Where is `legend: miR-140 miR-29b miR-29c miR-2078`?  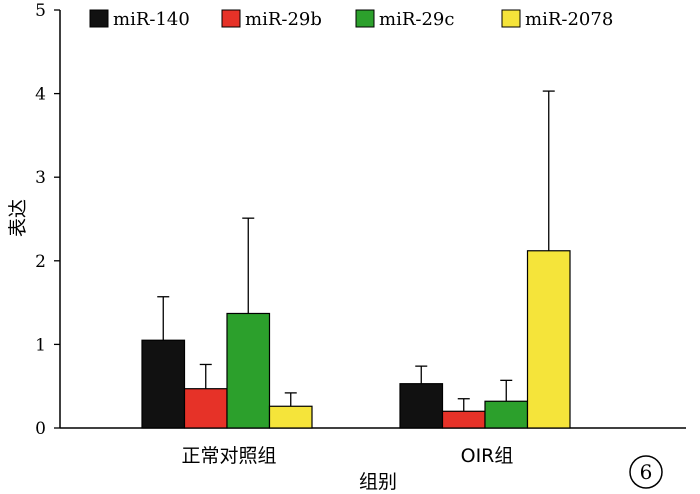
legend: miR-140 miR-29b miR-29c miR-2078 is located at coordinates (351, 19).